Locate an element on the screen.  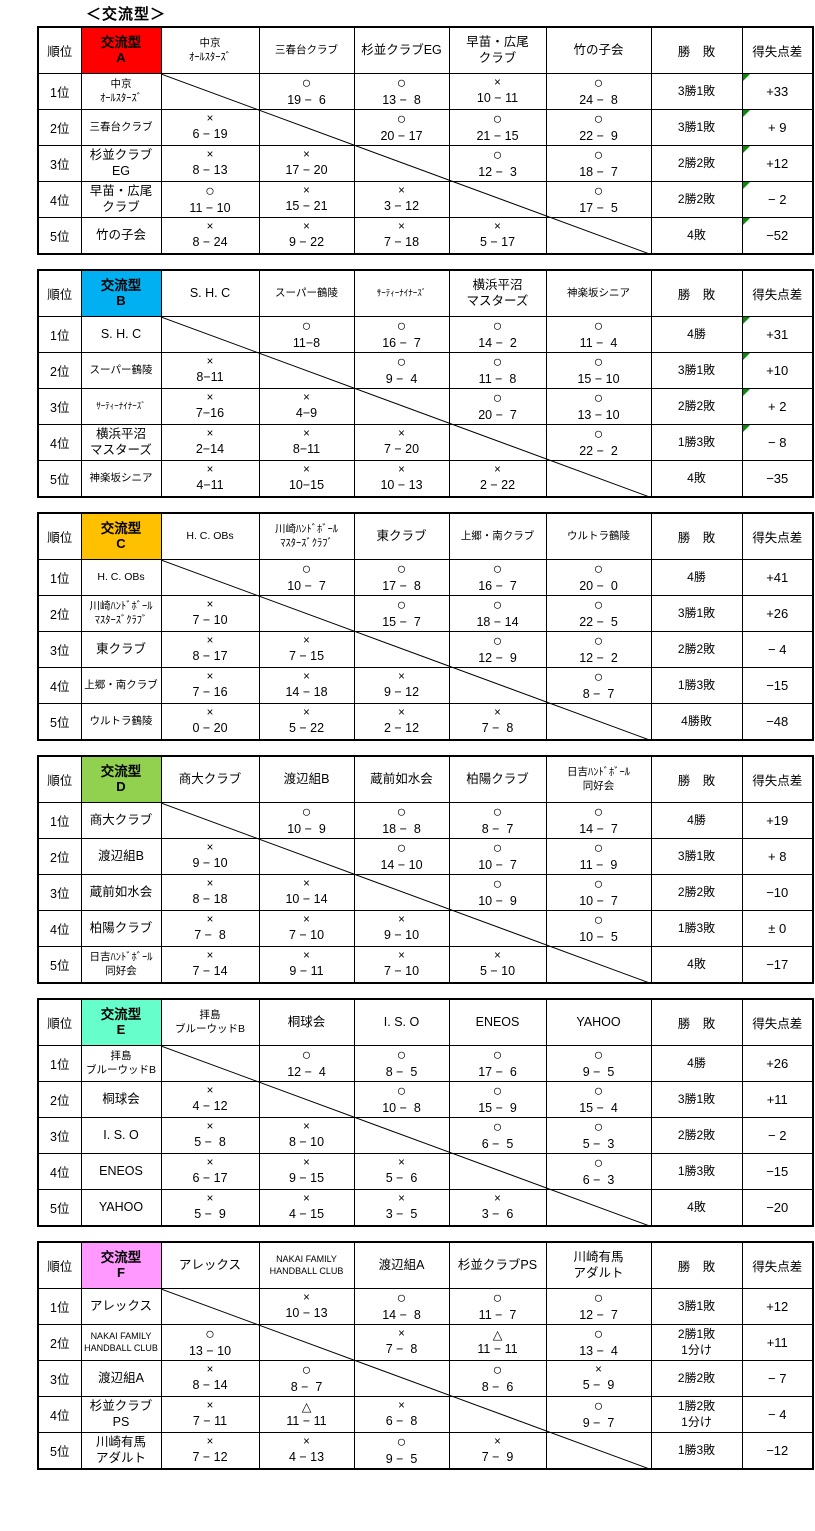
match-result-cell: ○ 17 − 6 is located at coordinates (497, 1063).